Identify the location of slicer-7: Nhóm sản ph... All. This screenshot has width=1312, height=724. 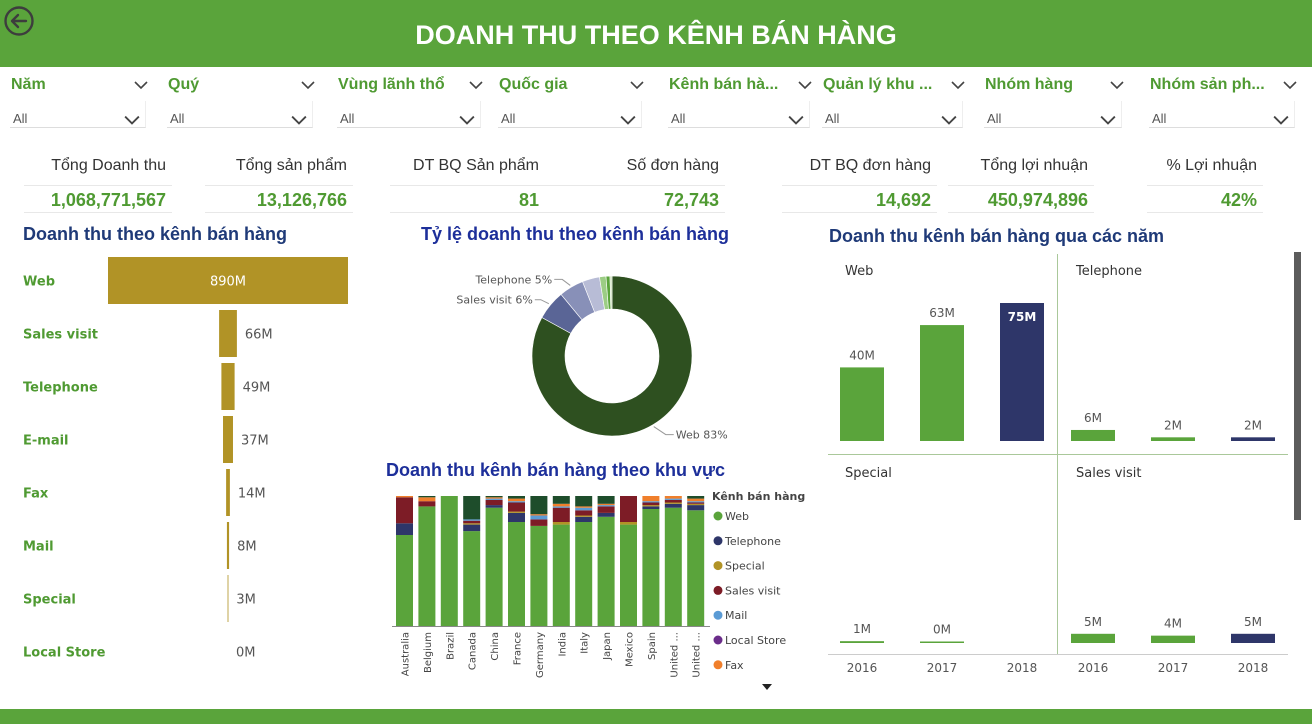
(1224, 99).